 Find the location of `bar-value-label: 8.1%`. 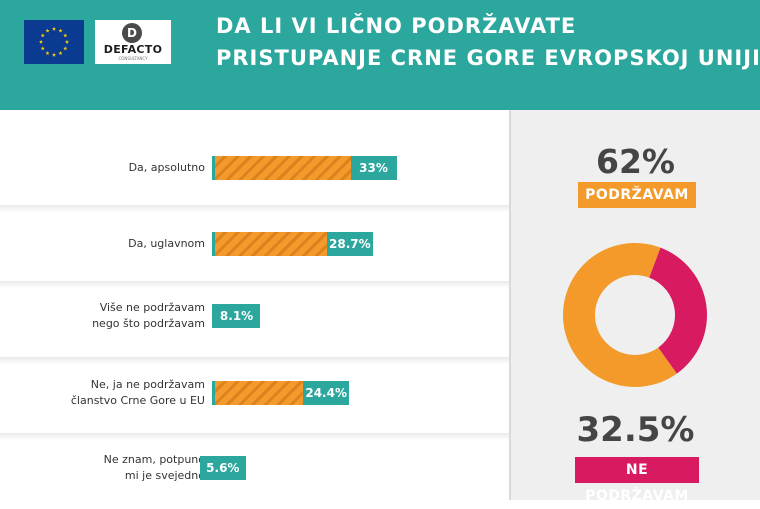

bar-value-label: 8.1% is located at coordinates (236, 316).